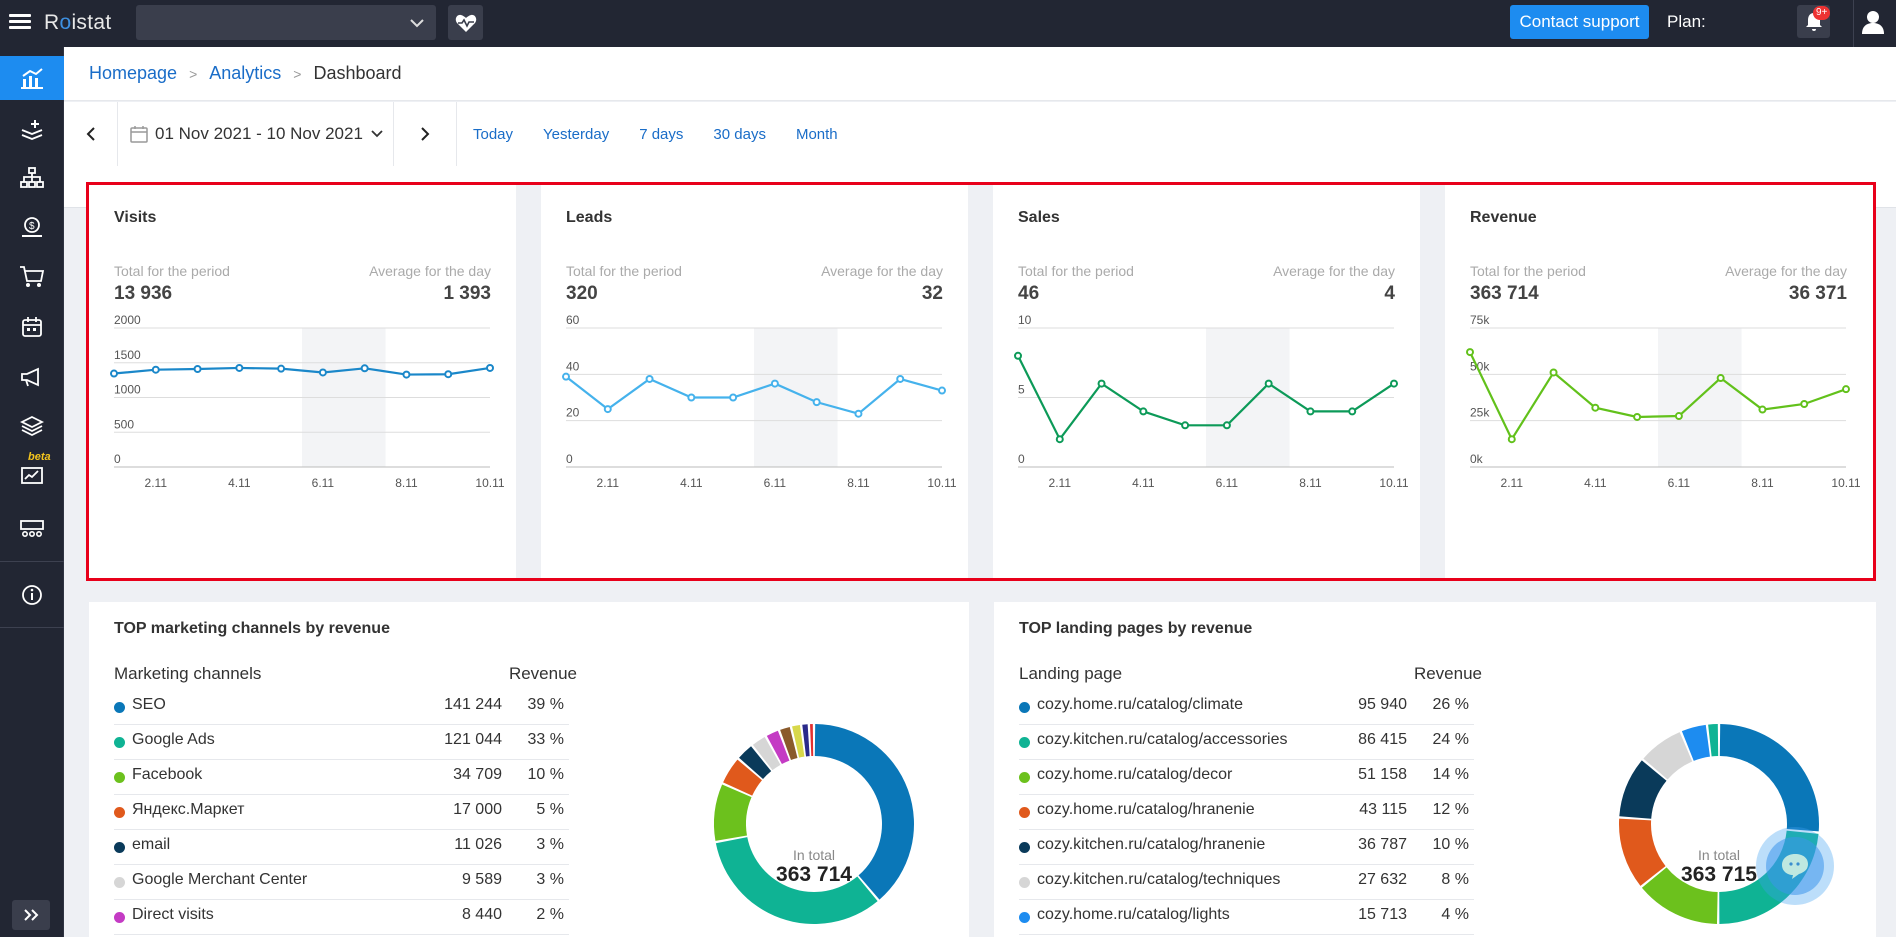 This screenshot has width=1896, height=937. Describe the element at coordinates (32, 277) in the screenshot. I see `sidebar-item-cart` at that location.